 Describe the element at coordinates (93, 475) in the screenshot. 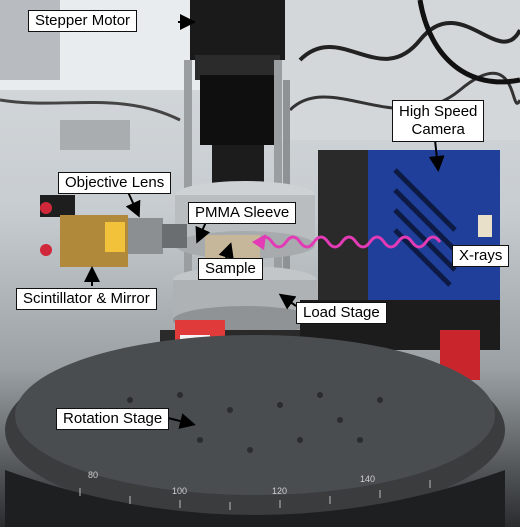

I see `scale-tick-80: 80` at that location.